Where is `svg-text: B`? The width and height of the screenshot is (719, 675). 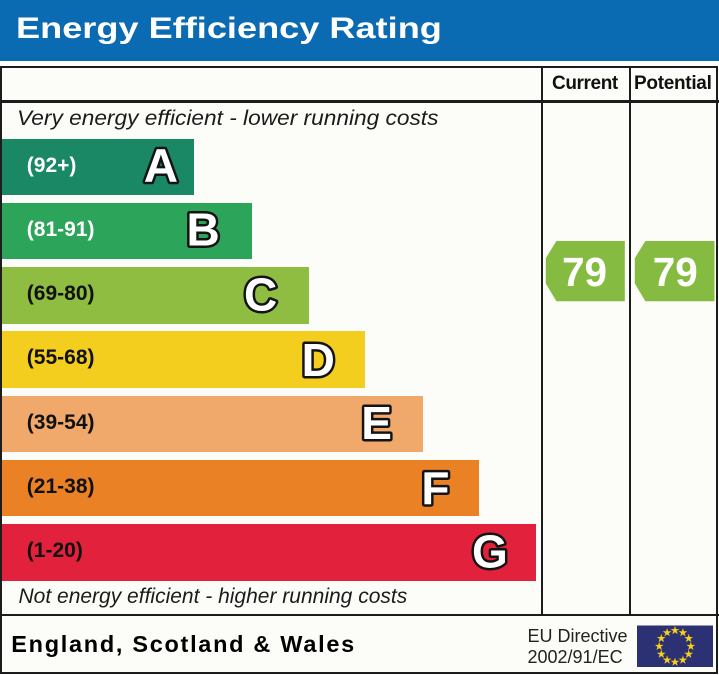 svg-text: B is located at coordinates (203, 230).